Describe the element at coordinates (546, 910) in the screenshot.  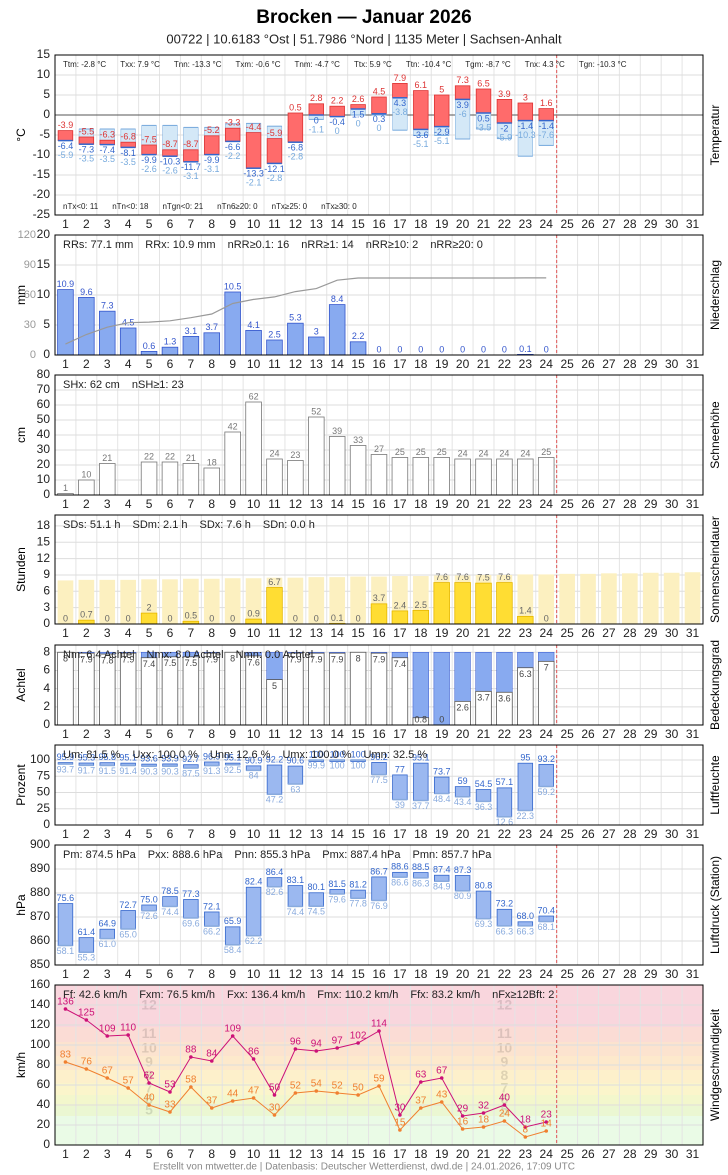
I see `value-label: 70.4` at that location.